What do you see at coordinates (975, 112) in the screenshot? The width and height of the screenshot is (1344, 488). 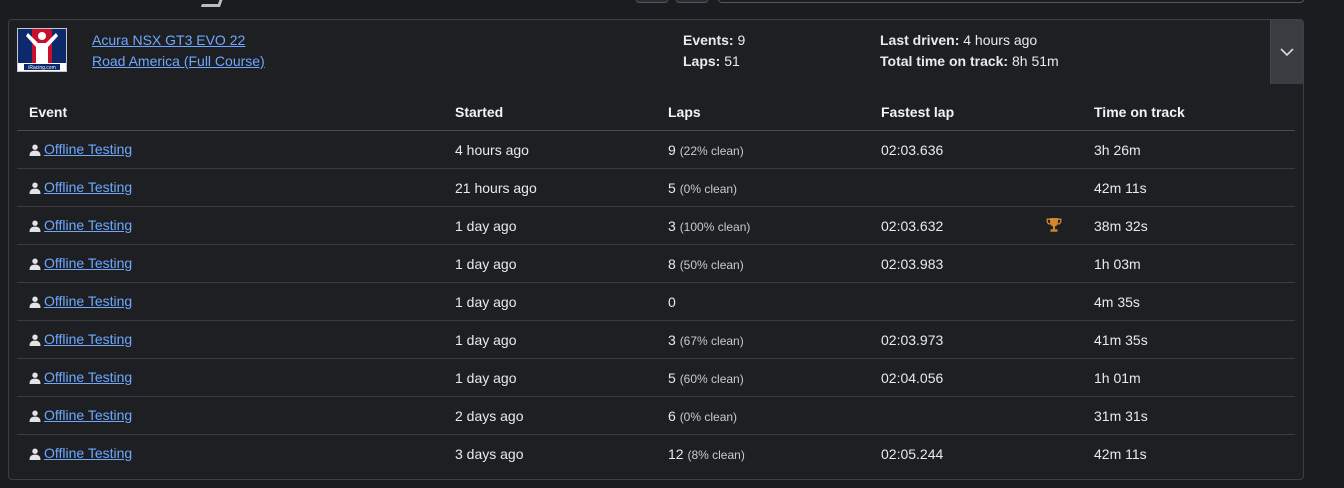 I see `column-header-fastest-lap: Fastest lap` at bounding box center [975, 112].